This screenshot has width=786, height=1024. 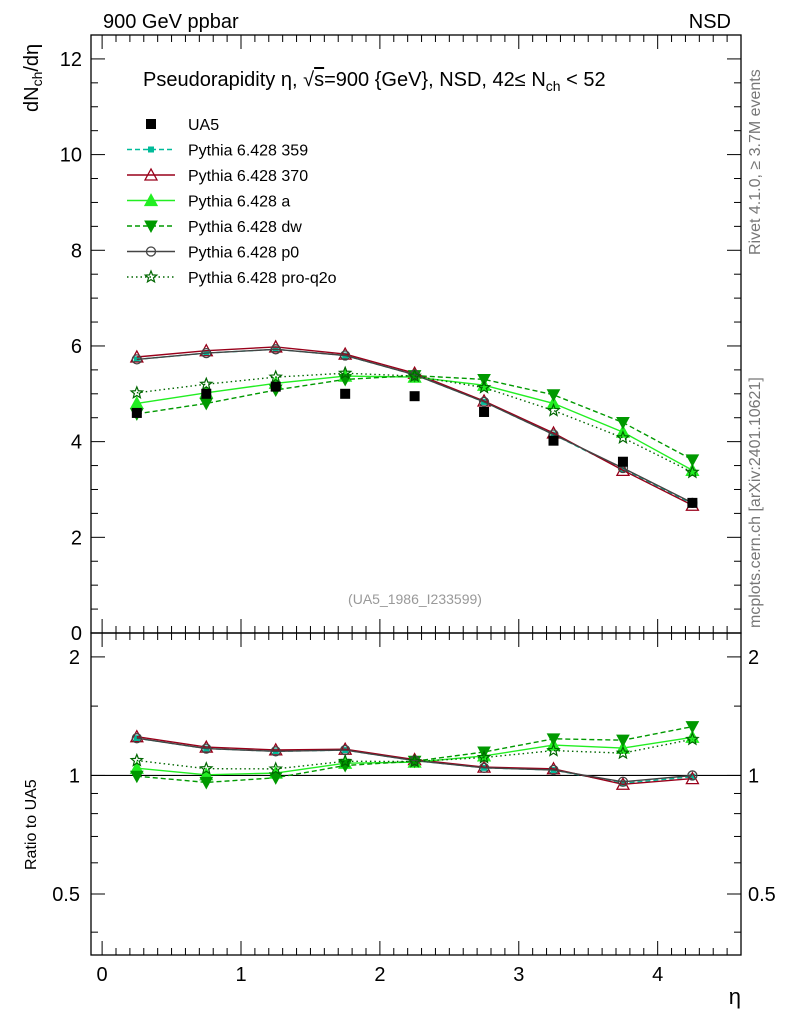 I want to click on rivet-label: Rivet 4.1.0, ≥ 3.7M events, so click(x=755, y=162).